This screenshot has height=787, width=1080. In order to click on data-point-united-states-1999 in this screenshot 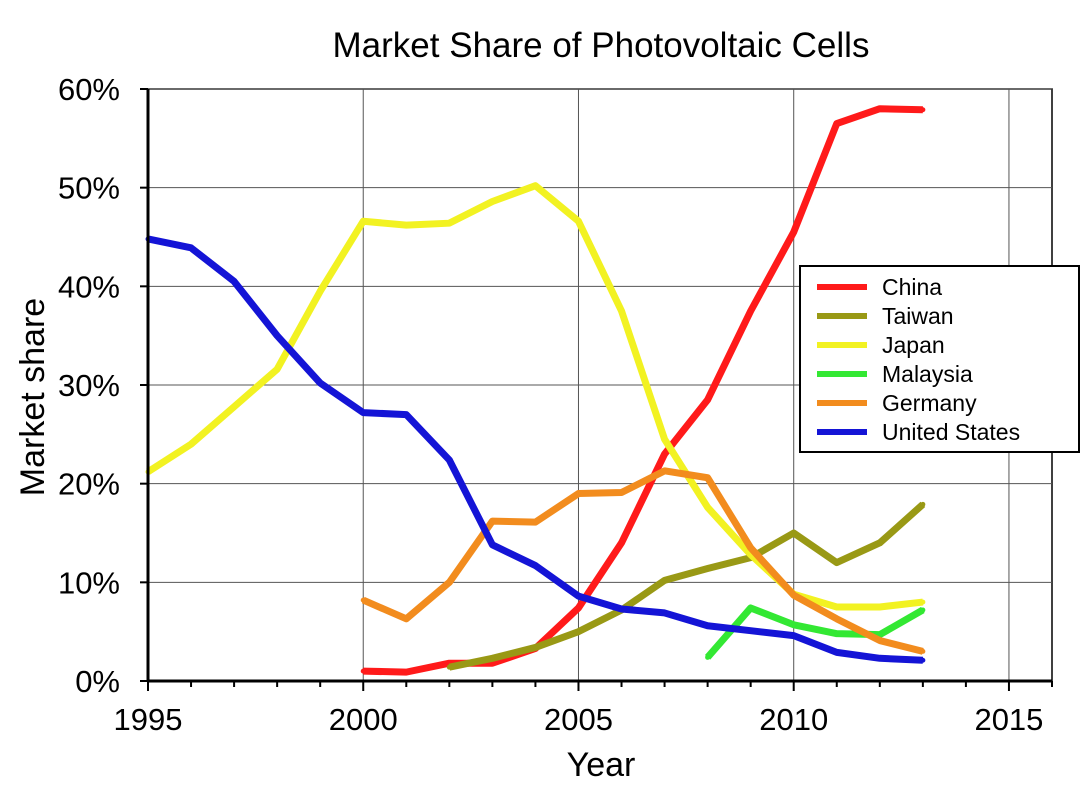, I will do `click(320, 383)`.